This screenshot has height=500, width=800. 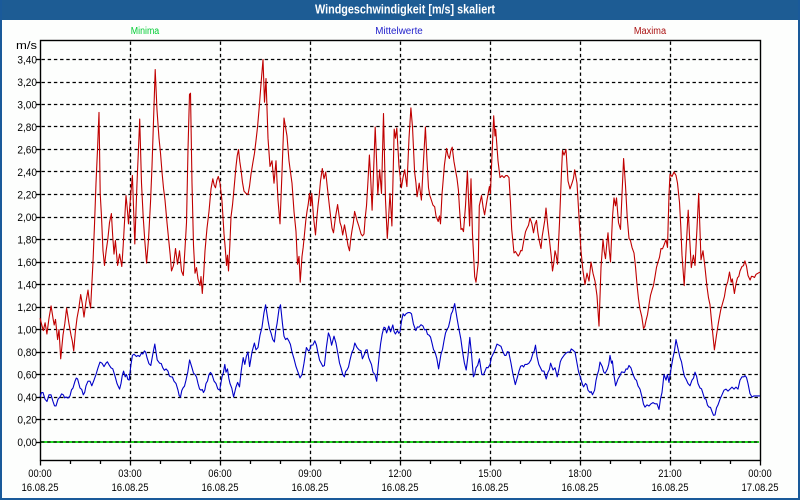 What do you see at coordinates (489, 474) in the screenshot?
I see `svg-text: 15:00` at bounding box center [489, 474].